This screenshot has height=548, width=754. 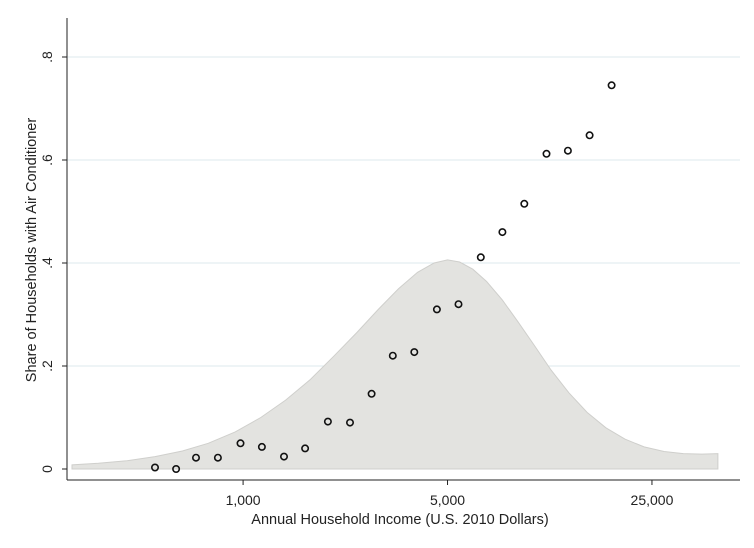 What do you see at coordinates (447, 500) in the screenshot?
I see `x-tick-label: 5,000` at bounding box center [447, 500].